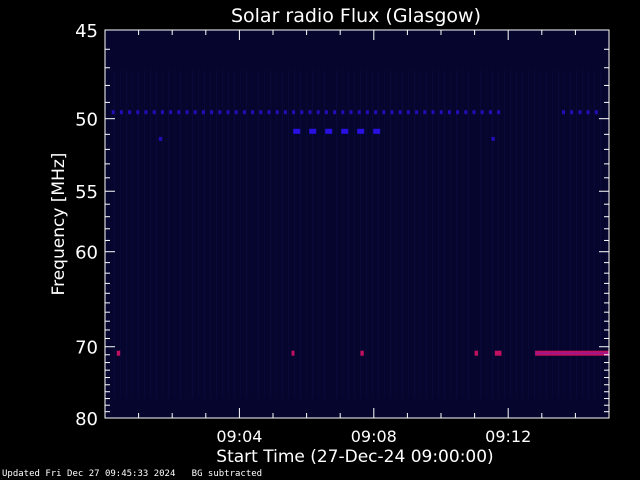  I want to click on x-tick-label: 09:04, so click(239, 436).